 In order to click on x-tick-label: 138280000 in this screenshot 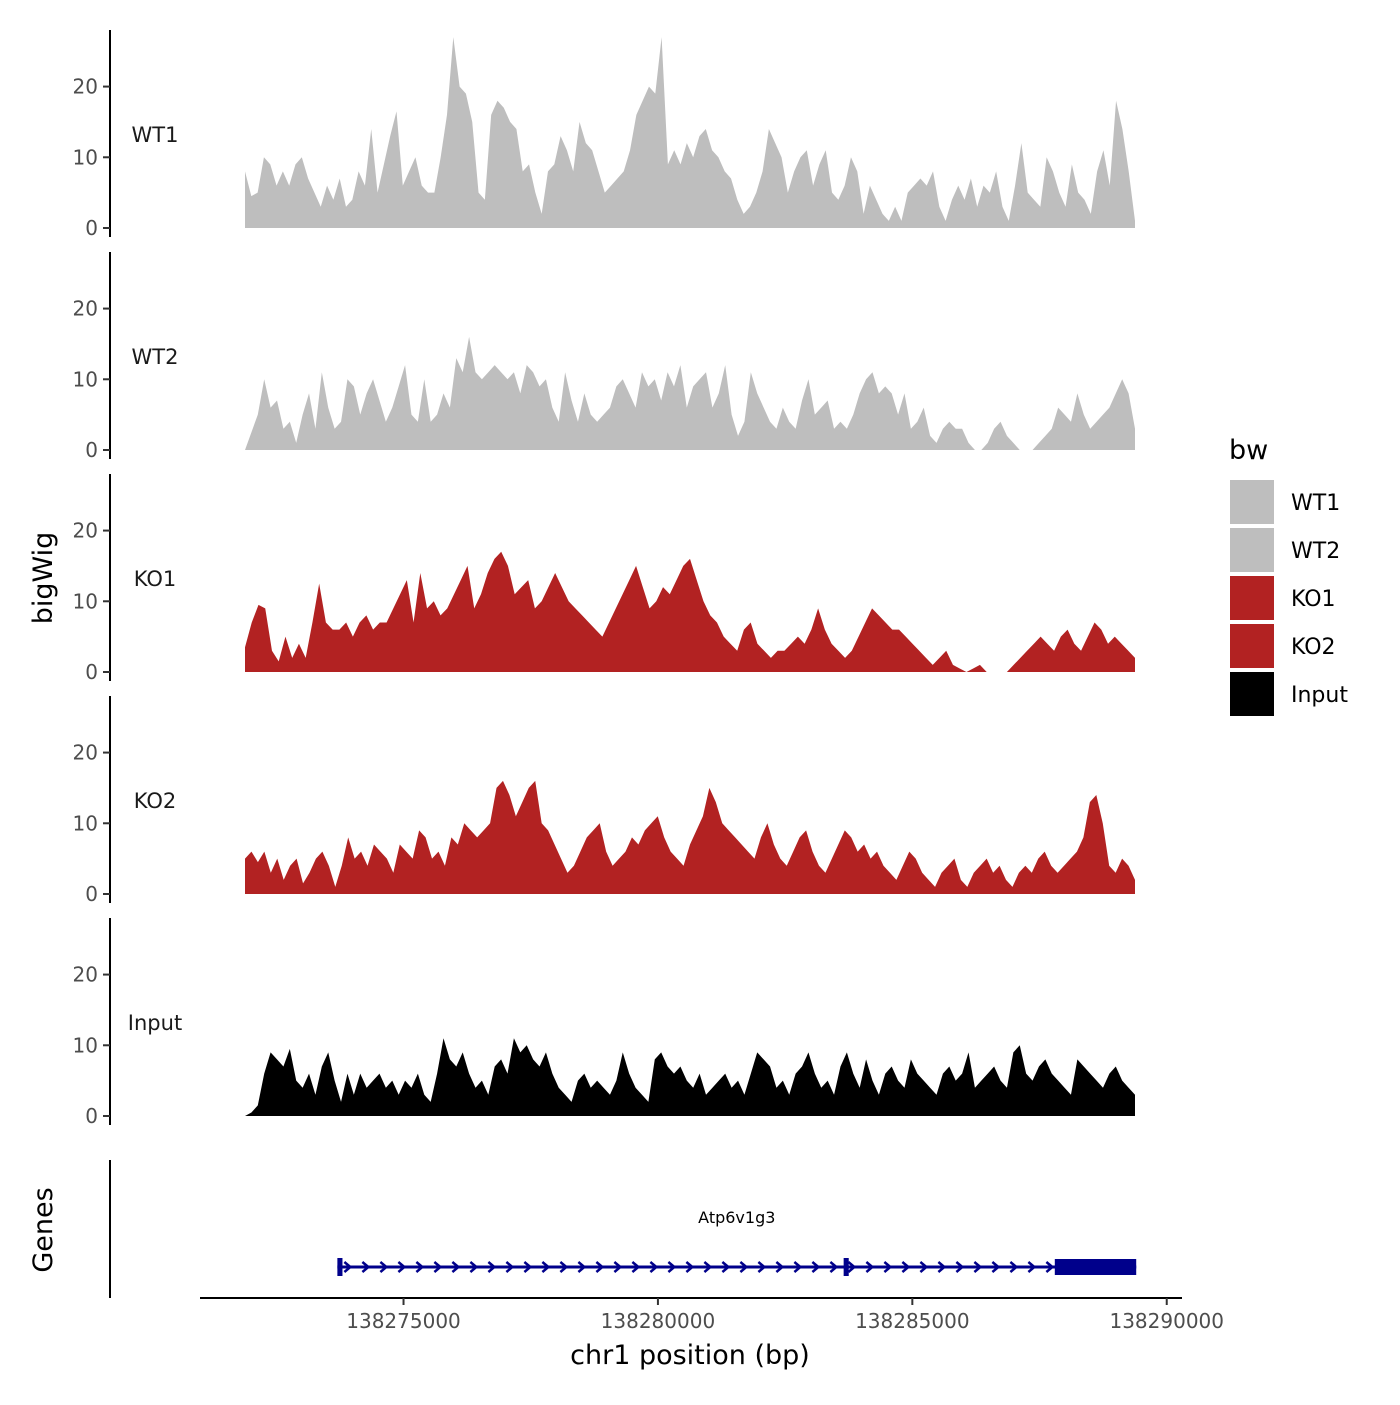, I will do `click(658, 1321)`.